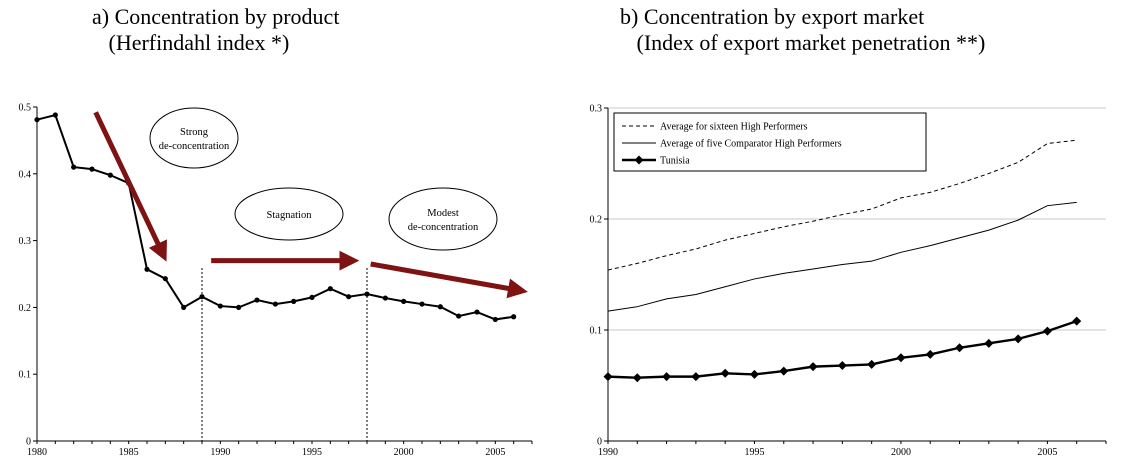 The image size is (1132, 468). I want to click on chart-b-y-tick-label: 0.1, so click(596, 331).